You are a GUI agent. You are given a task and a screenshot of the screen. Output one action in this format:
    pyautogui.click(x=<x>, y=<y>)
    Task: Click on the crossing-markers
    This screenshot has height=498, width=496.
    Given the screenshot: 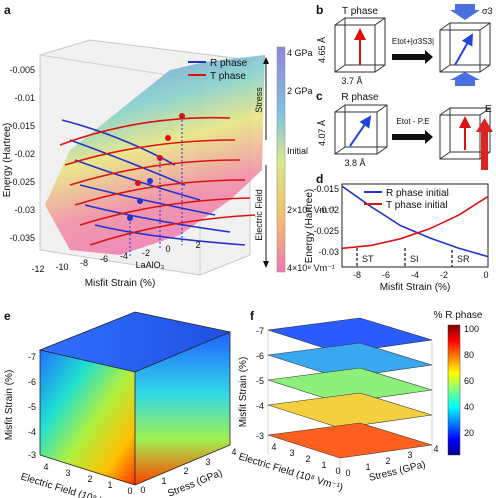 What is the action you would take?
    pyautogui.click(x=156, y=167)
    